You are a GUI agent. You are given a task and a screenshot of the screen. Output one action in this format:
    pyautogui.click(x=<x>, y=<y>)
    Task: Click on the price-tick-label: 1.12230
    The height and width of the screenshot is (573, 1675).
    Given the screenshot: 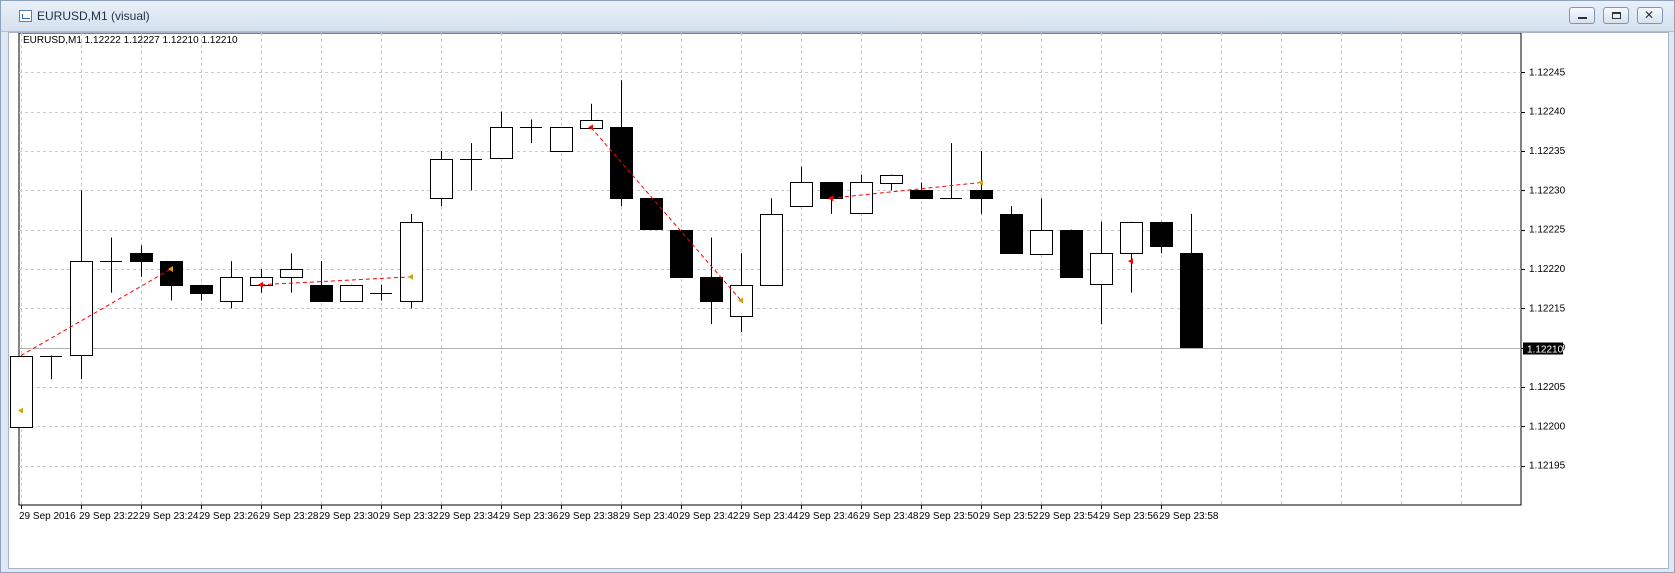 What is the action you would take?
    pyautogui.click(x=1547, y=190)
    